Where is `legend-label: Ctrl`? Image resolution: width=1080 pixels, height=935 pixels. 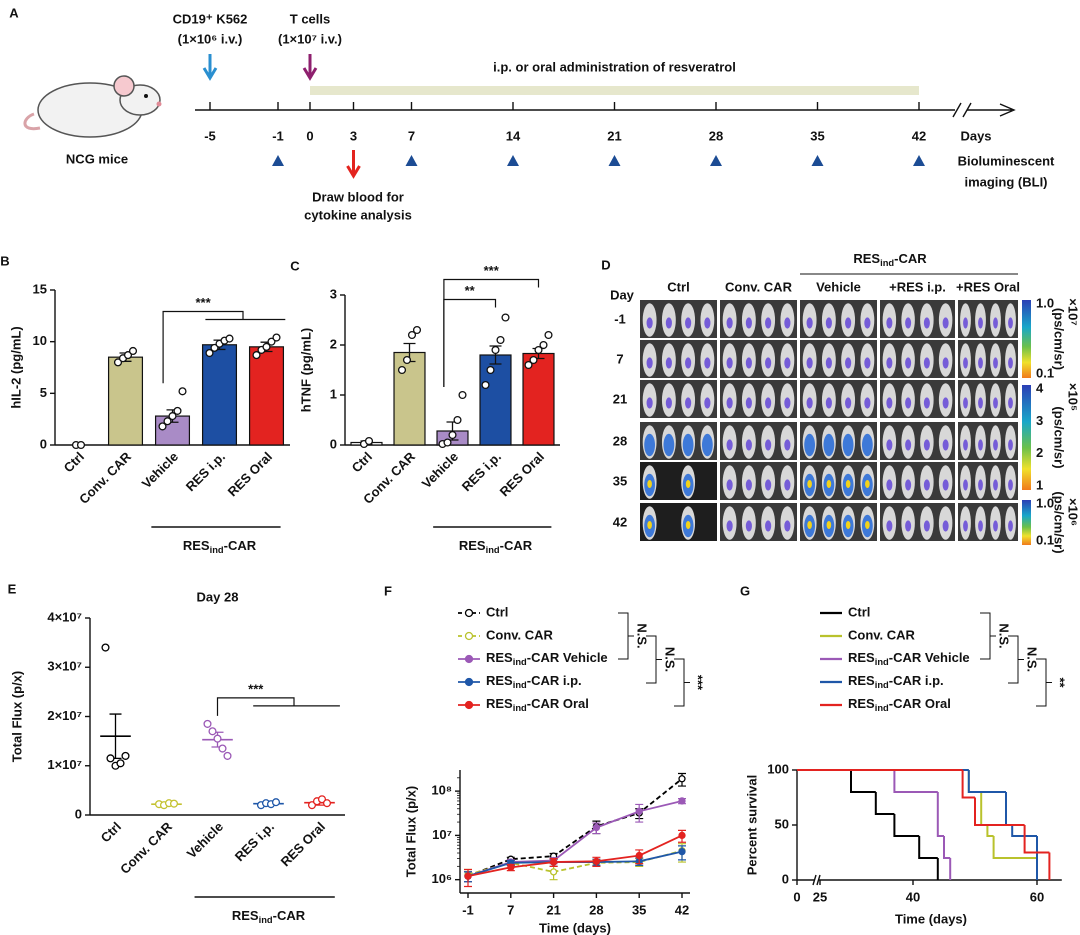 legend-label: Ctrl is located at coordinates (859, 611).